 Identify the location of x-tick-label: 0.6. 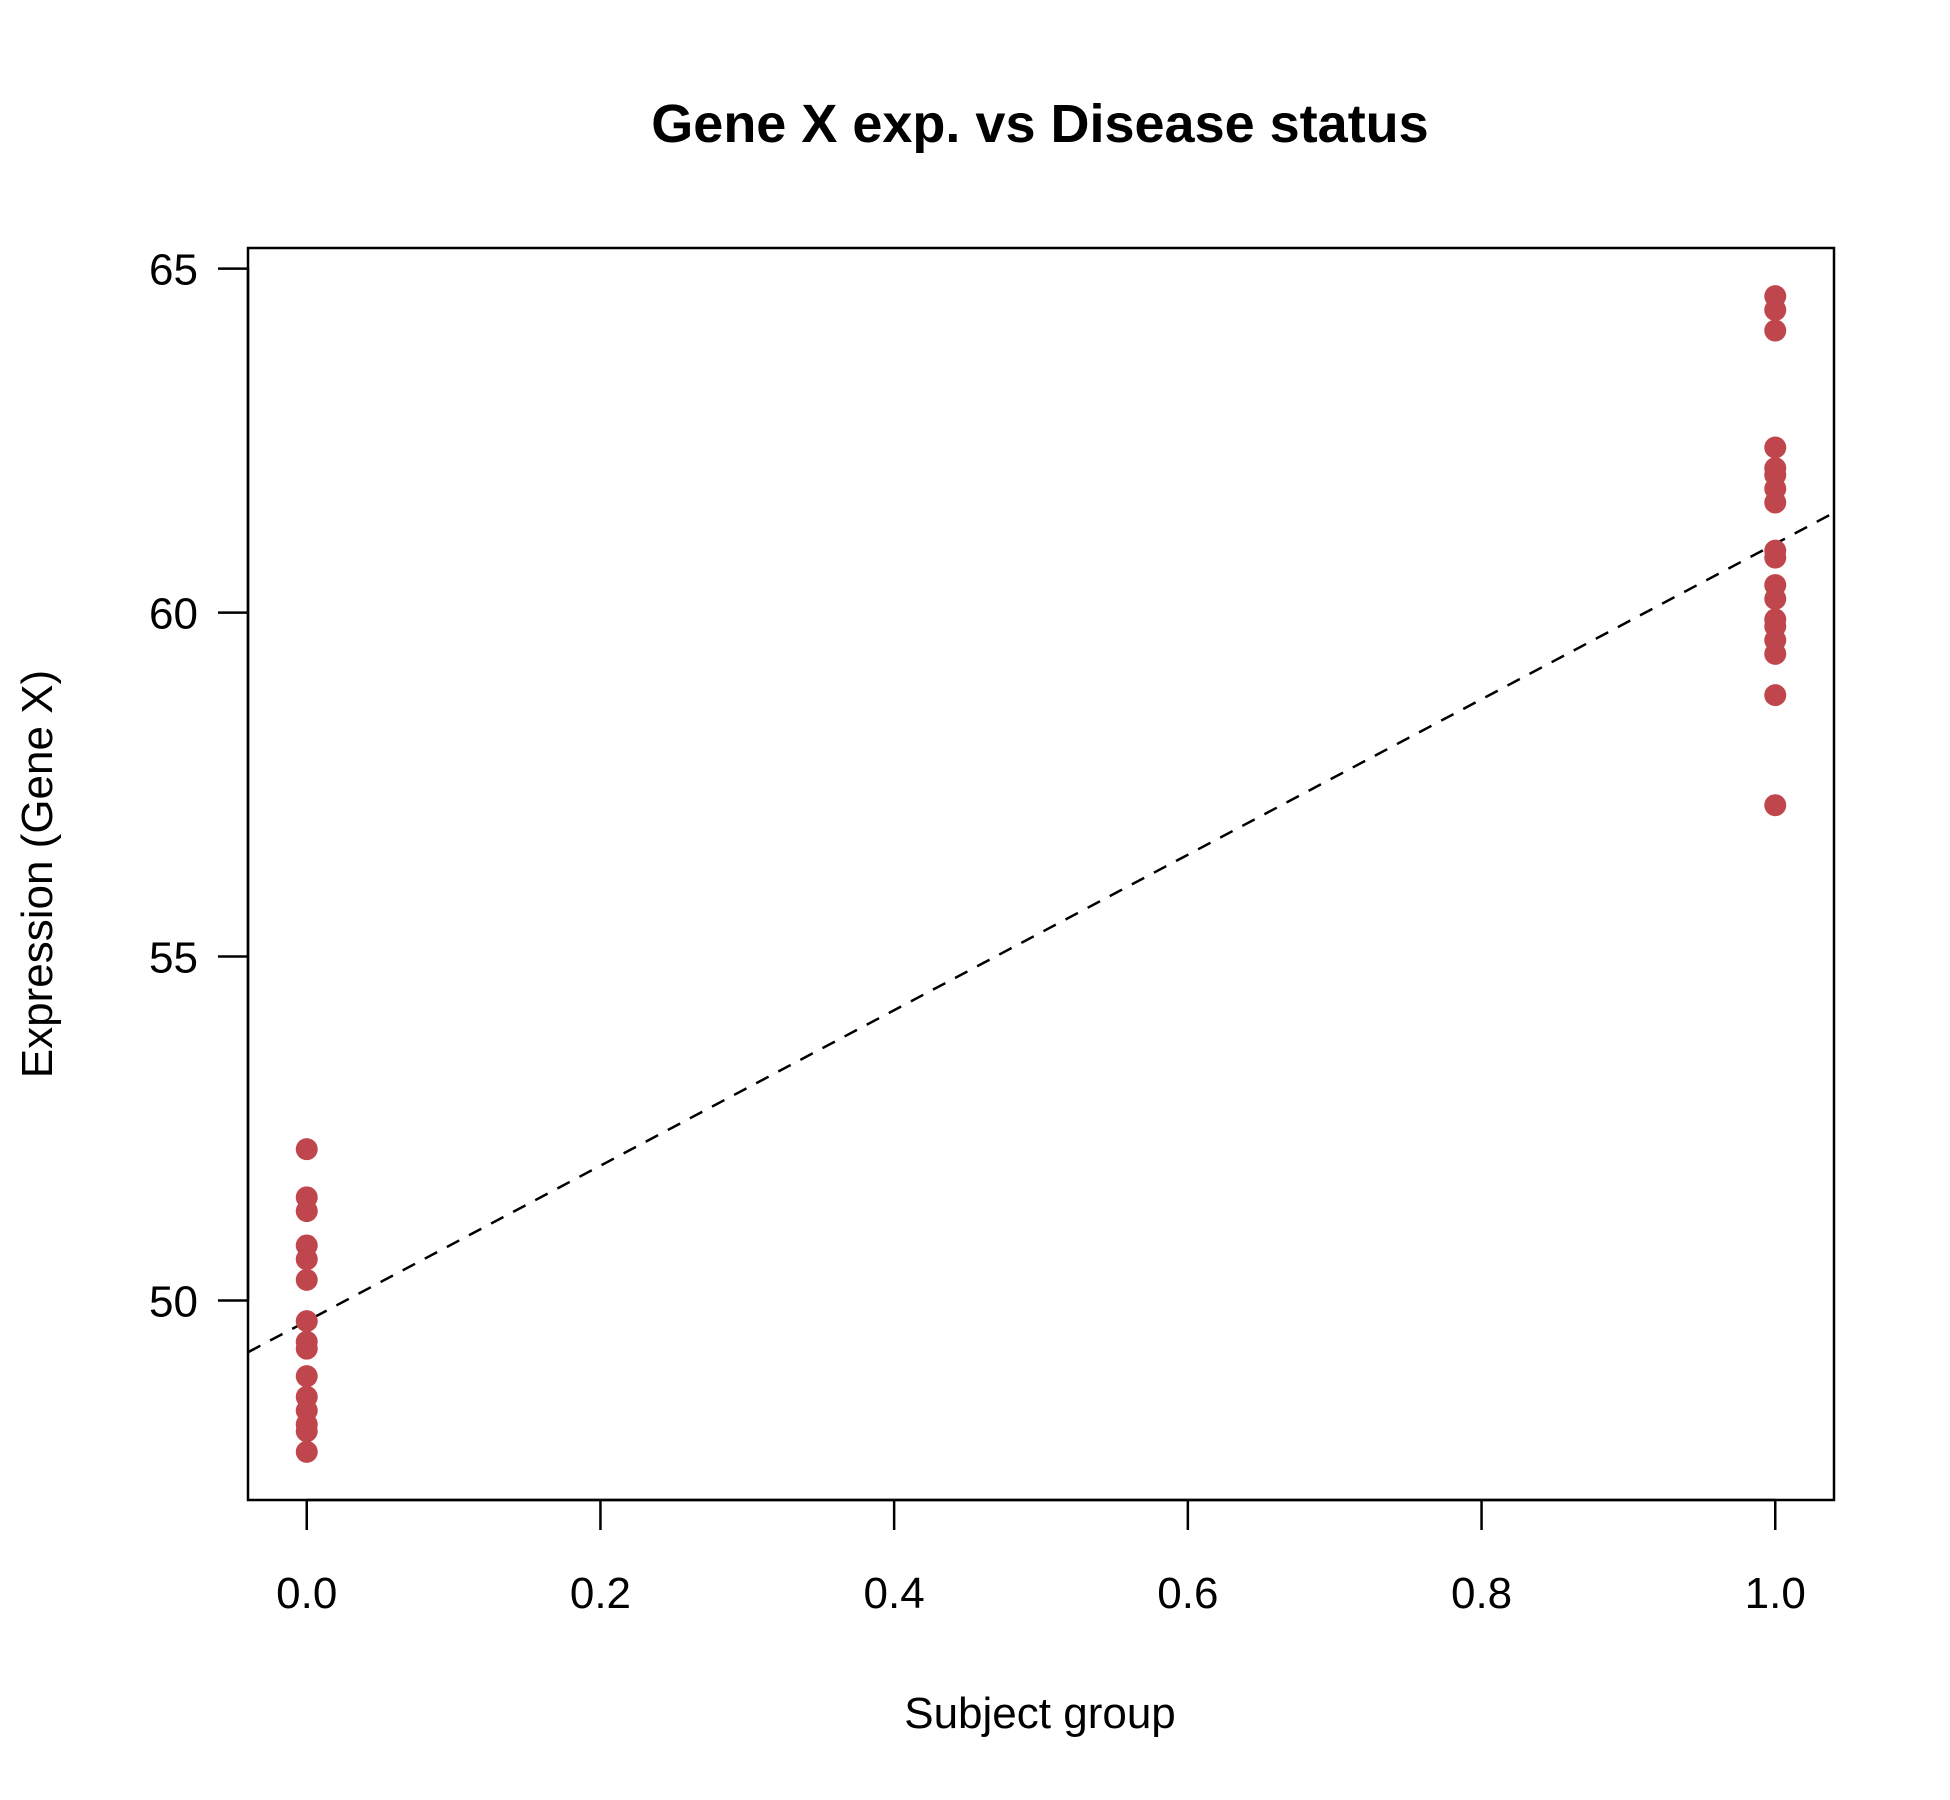
(1187, 1593).